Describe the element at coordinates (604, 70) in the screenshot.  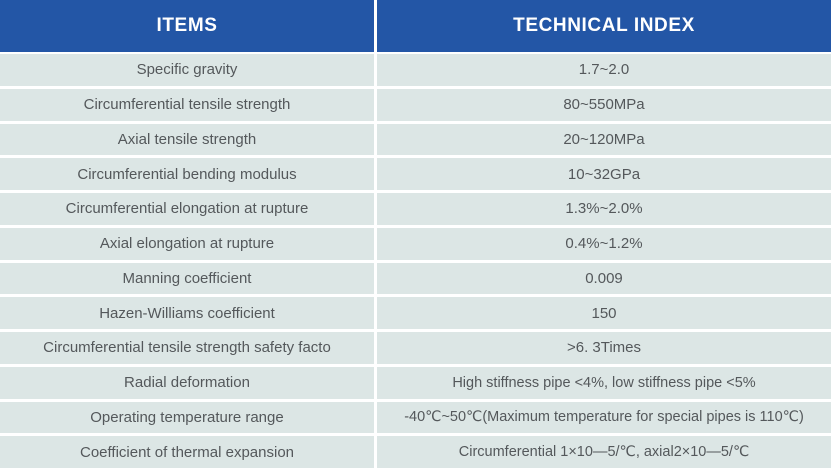
I see `value-cell: 1.7~2.0` at that location.